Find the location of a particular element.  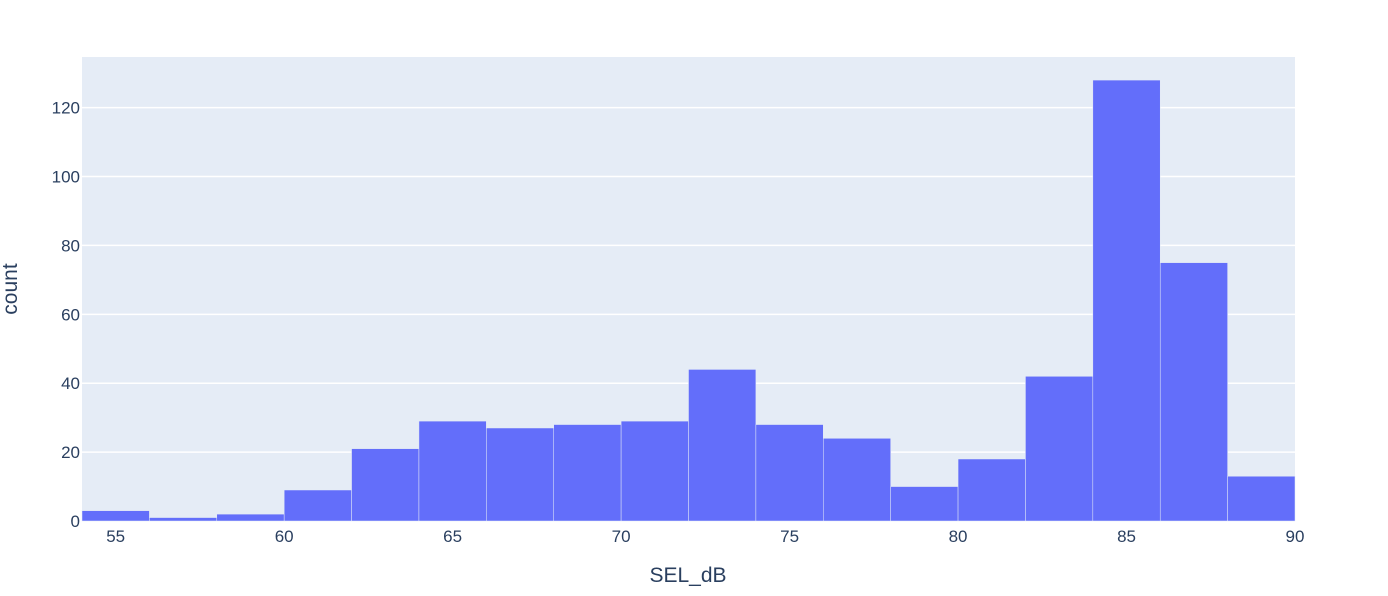

x-tick-labels: 55 60 65 70 75 80 85 90 is located at coordinates (705, 536).